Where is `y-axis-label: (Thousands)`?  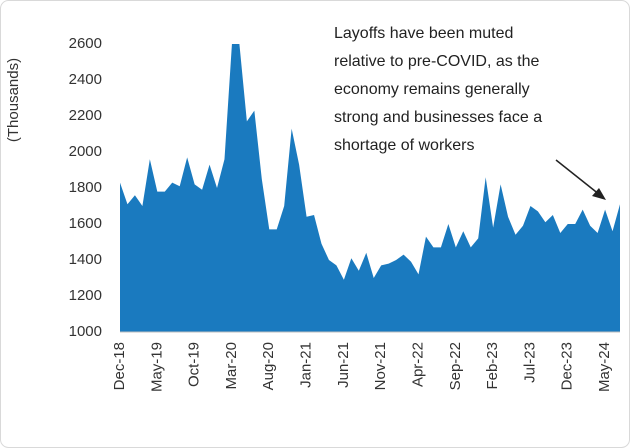 y-axis-label: (Thousands) is located at coordinates (13, 100).